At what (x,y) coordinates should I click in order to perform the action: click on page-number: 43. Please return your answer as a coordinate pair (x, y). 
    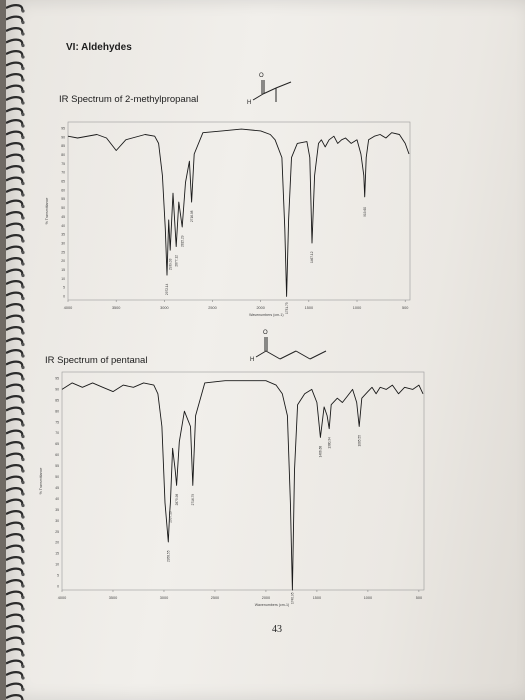
    Looking at the image, I should click on (277, 629).